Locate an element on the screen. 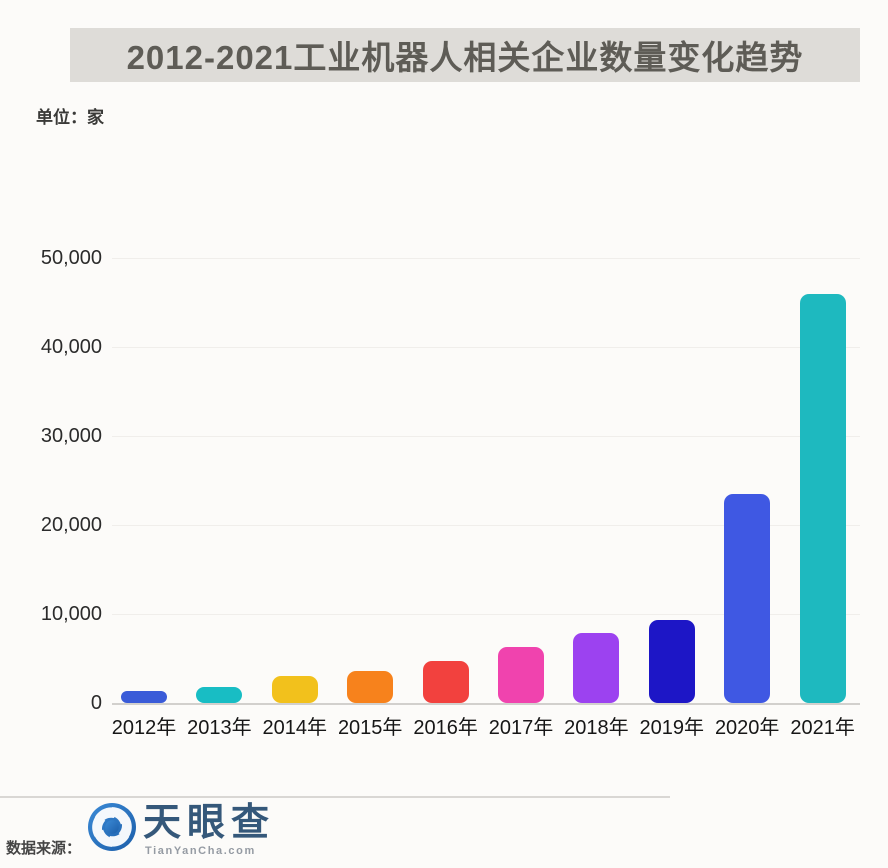  x-tick-label: 2018年 is located at coordinates (596, 728).